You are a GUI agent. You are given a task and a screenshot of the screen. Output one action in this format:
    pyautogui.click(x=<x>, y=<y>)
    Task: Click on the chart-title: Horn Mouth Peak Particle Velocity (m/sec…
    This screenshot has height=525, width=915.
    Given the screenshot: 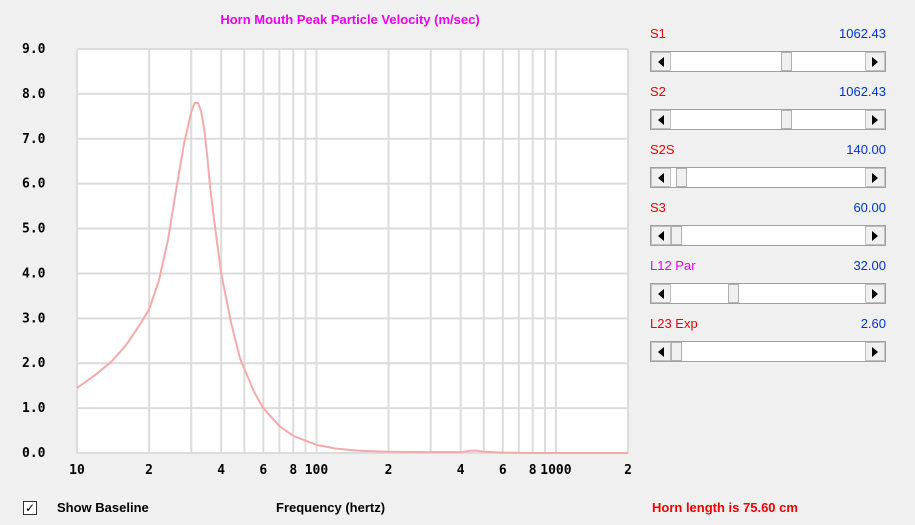 What is the action you would take?
    pyautogui.click(x=349, y=19)
    